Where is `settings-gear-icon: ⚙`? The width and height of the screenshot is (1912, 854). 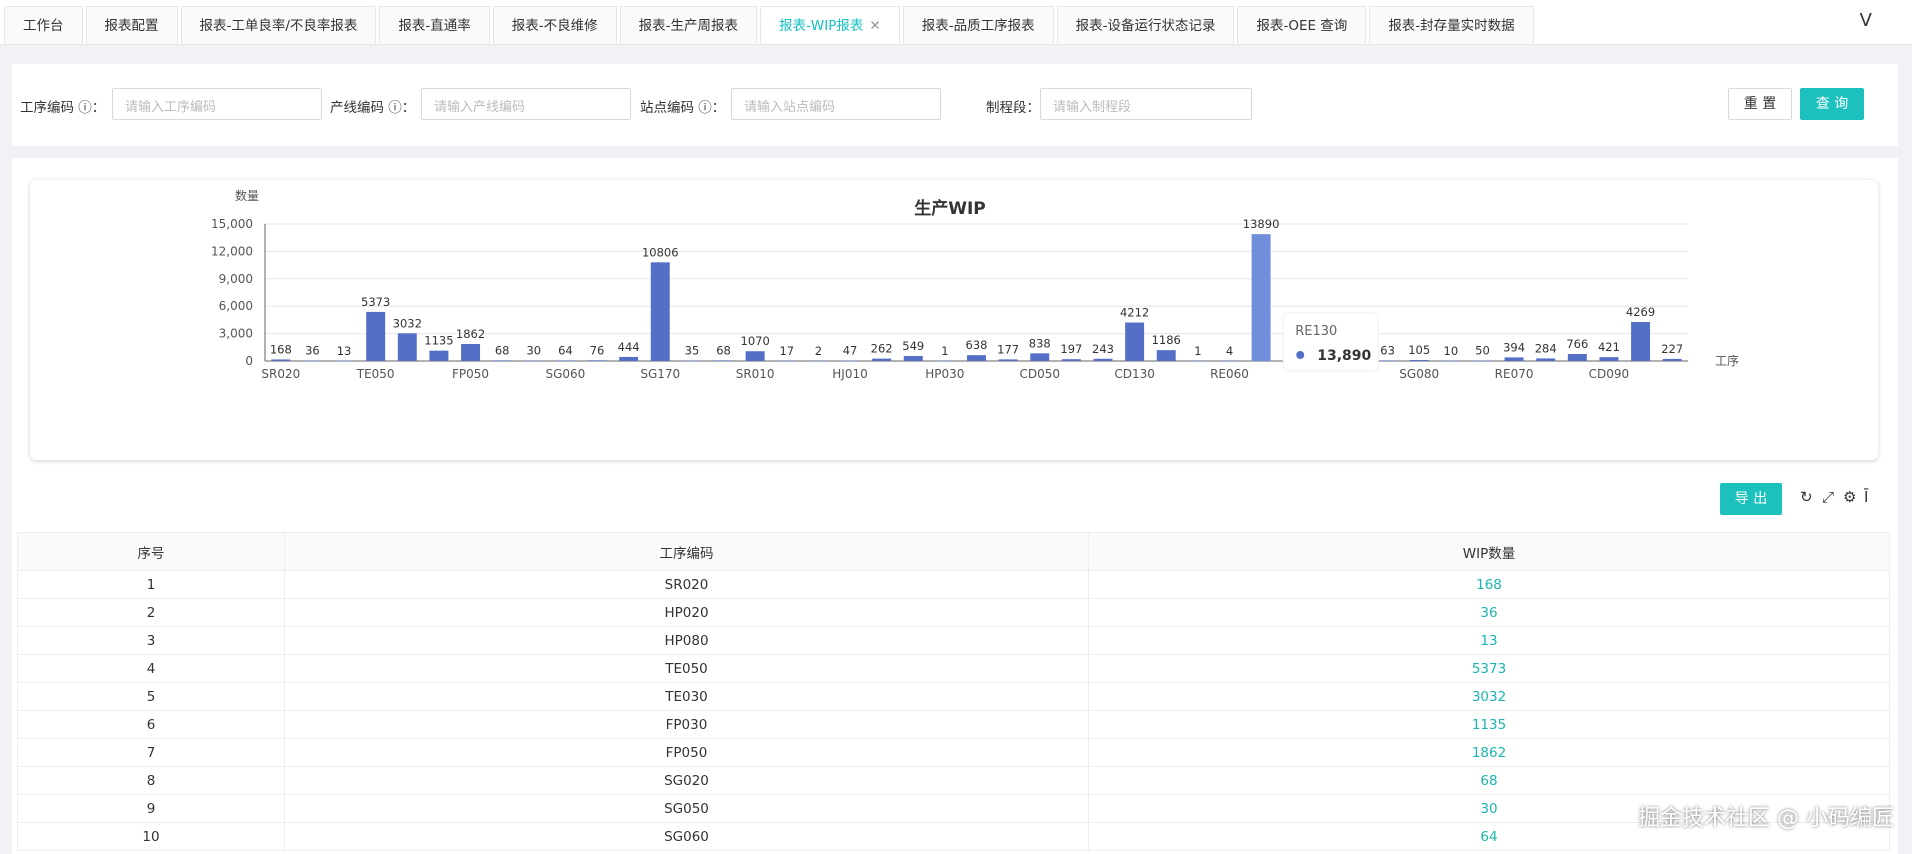
settings-gear-icon: ⚙ is located at coordinates (1850, 497).